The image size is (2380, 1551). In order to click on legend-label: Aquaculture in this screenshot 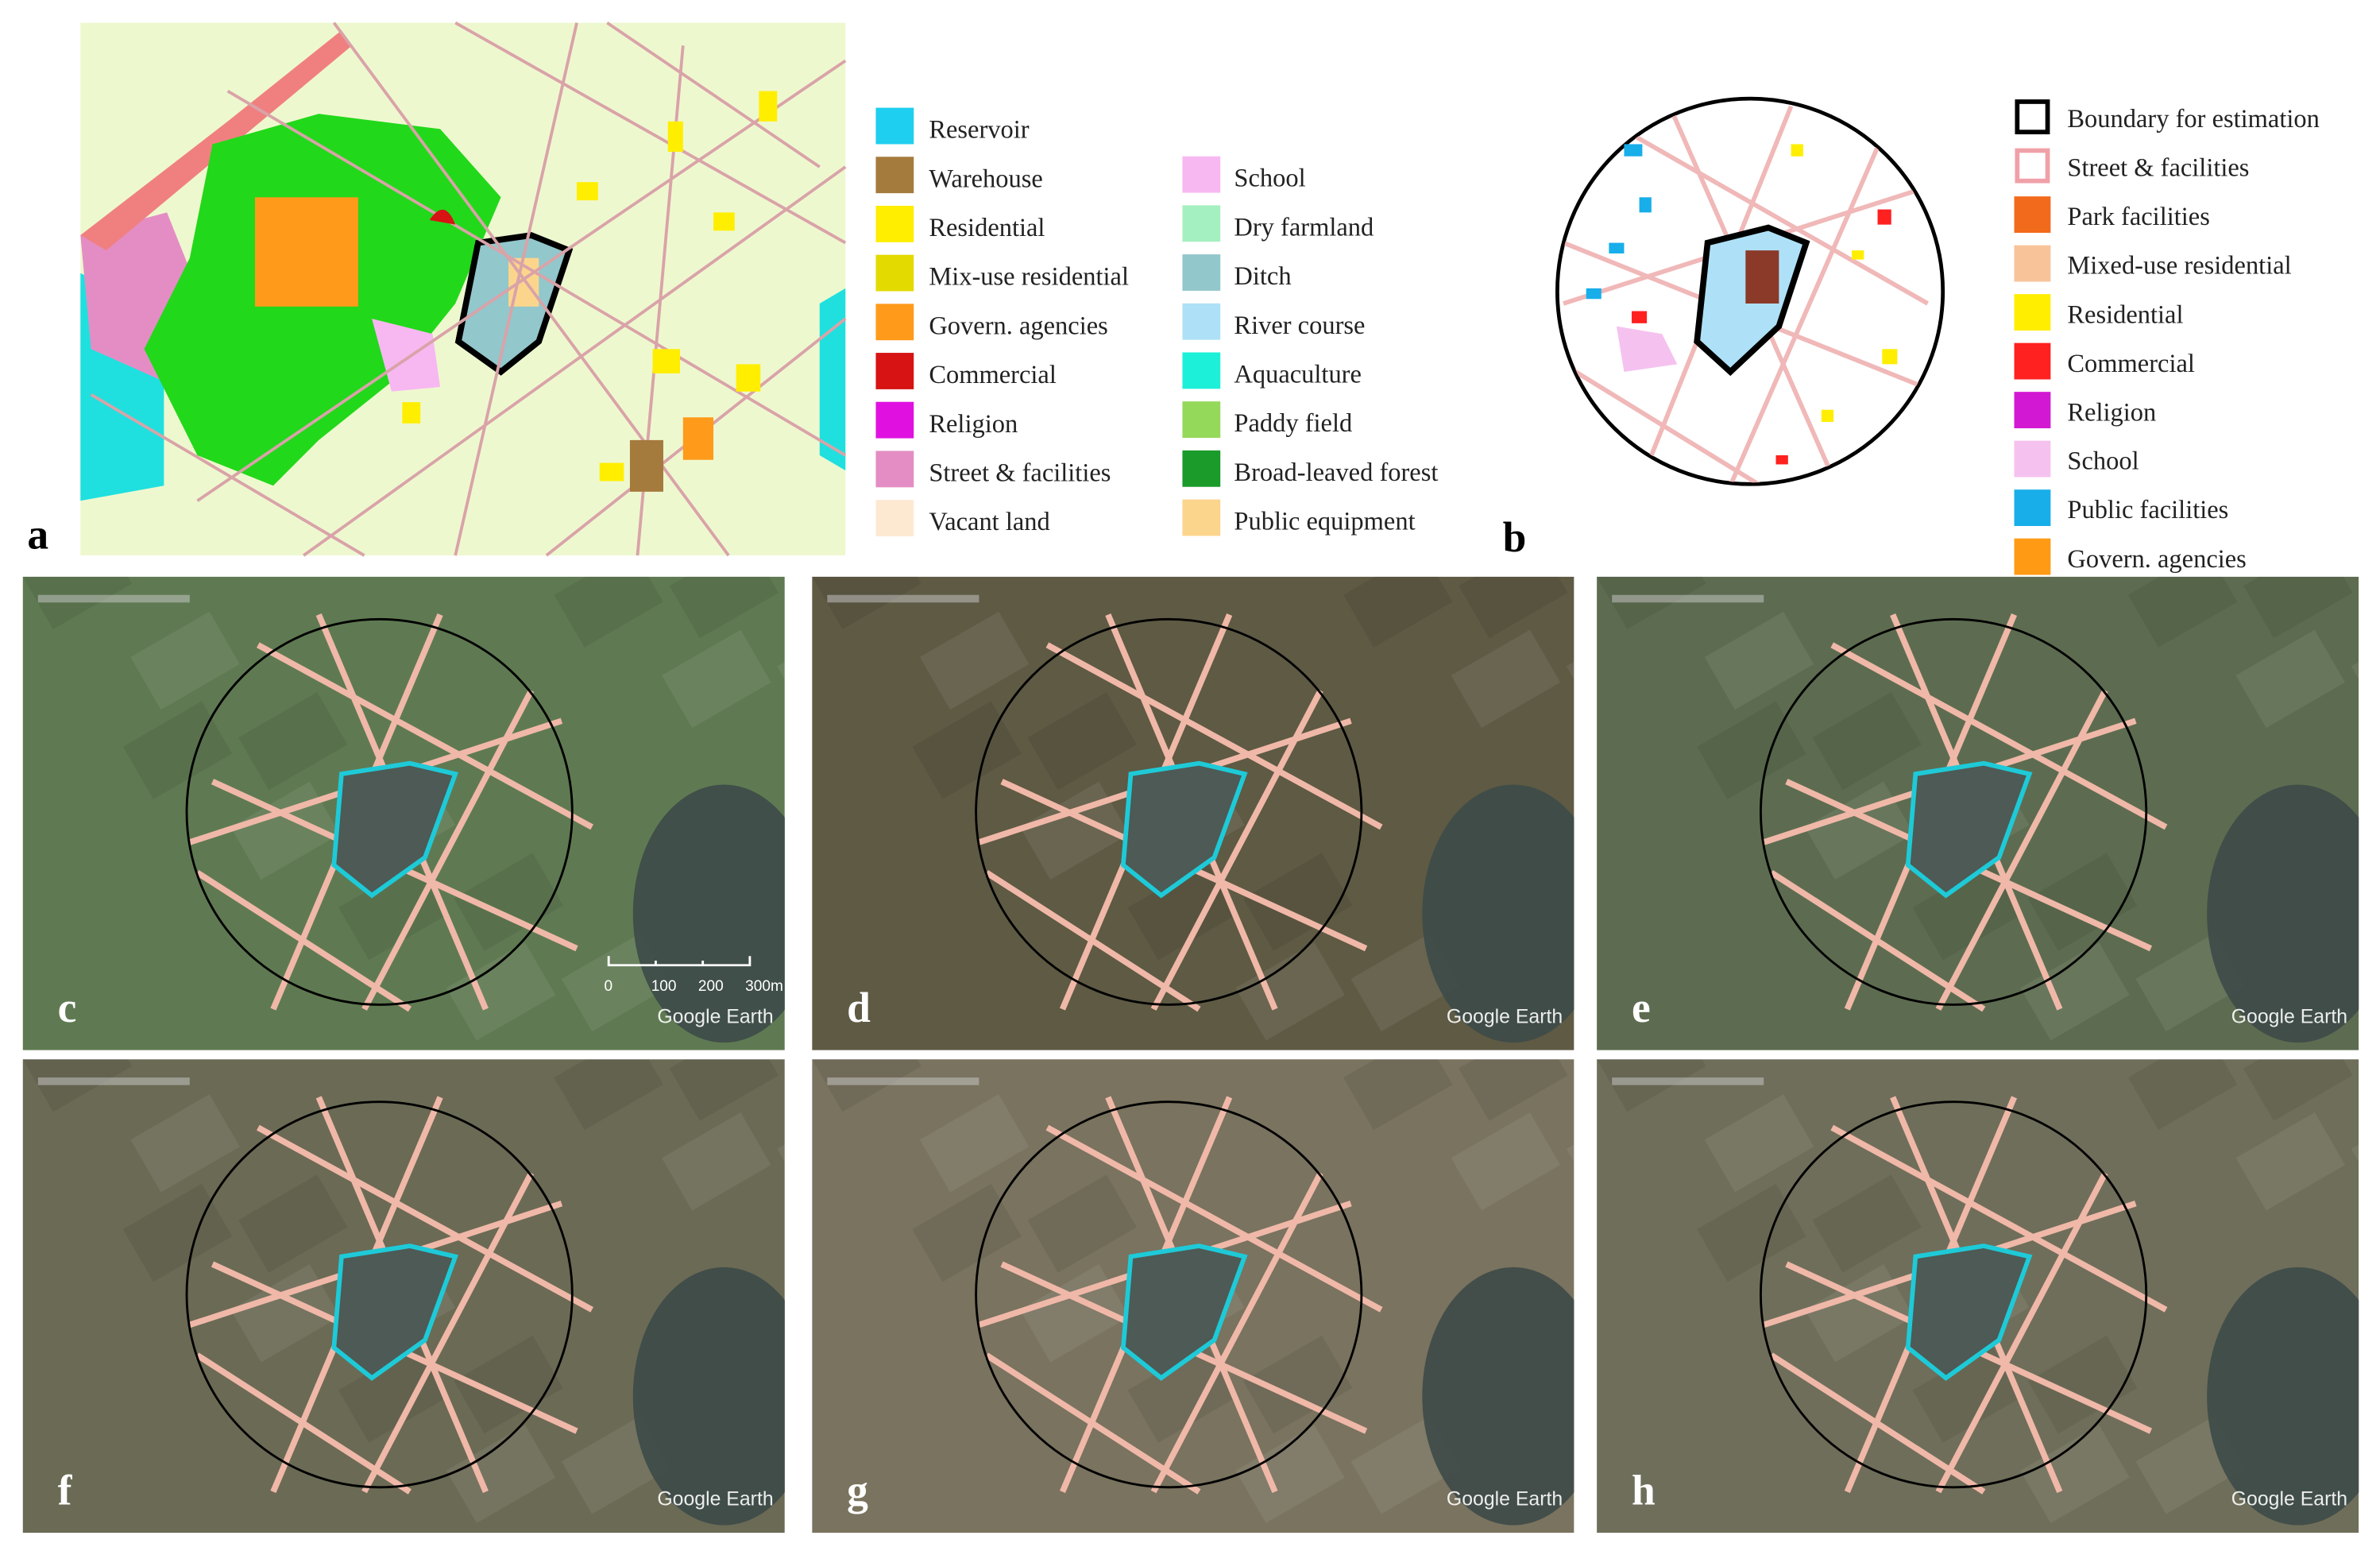, I will do `click(1298, 375)`.